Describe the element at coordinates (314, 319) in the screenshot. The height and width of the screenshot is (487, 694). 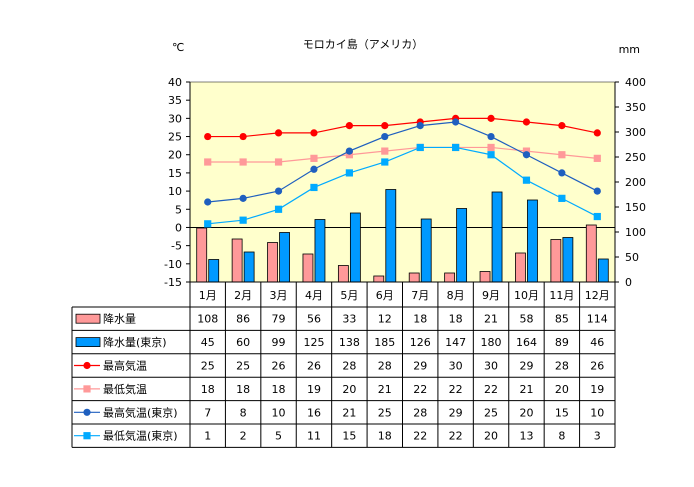
I see `table-cell: 56` at that location.